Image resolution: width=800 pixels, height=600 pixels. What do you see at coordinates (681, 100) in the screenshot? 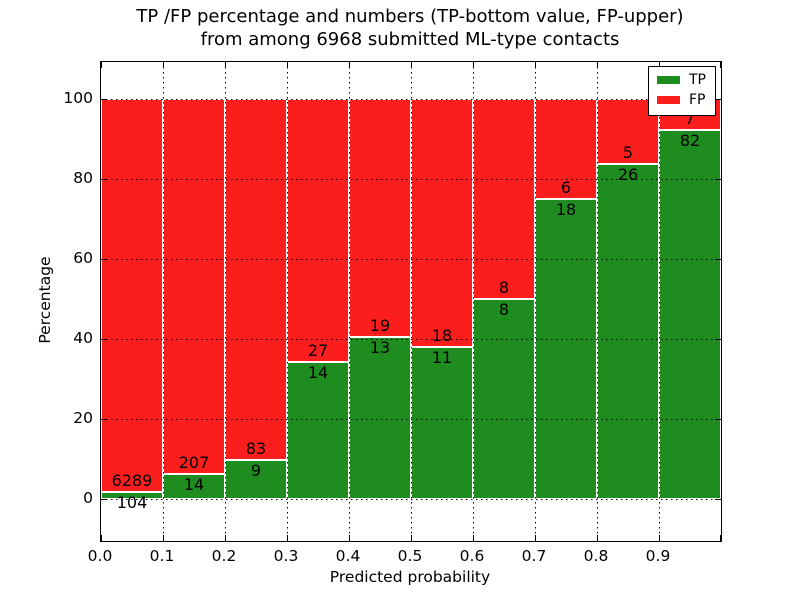
I see `legend-item-fp: FP` at bounding box center [681, 100].